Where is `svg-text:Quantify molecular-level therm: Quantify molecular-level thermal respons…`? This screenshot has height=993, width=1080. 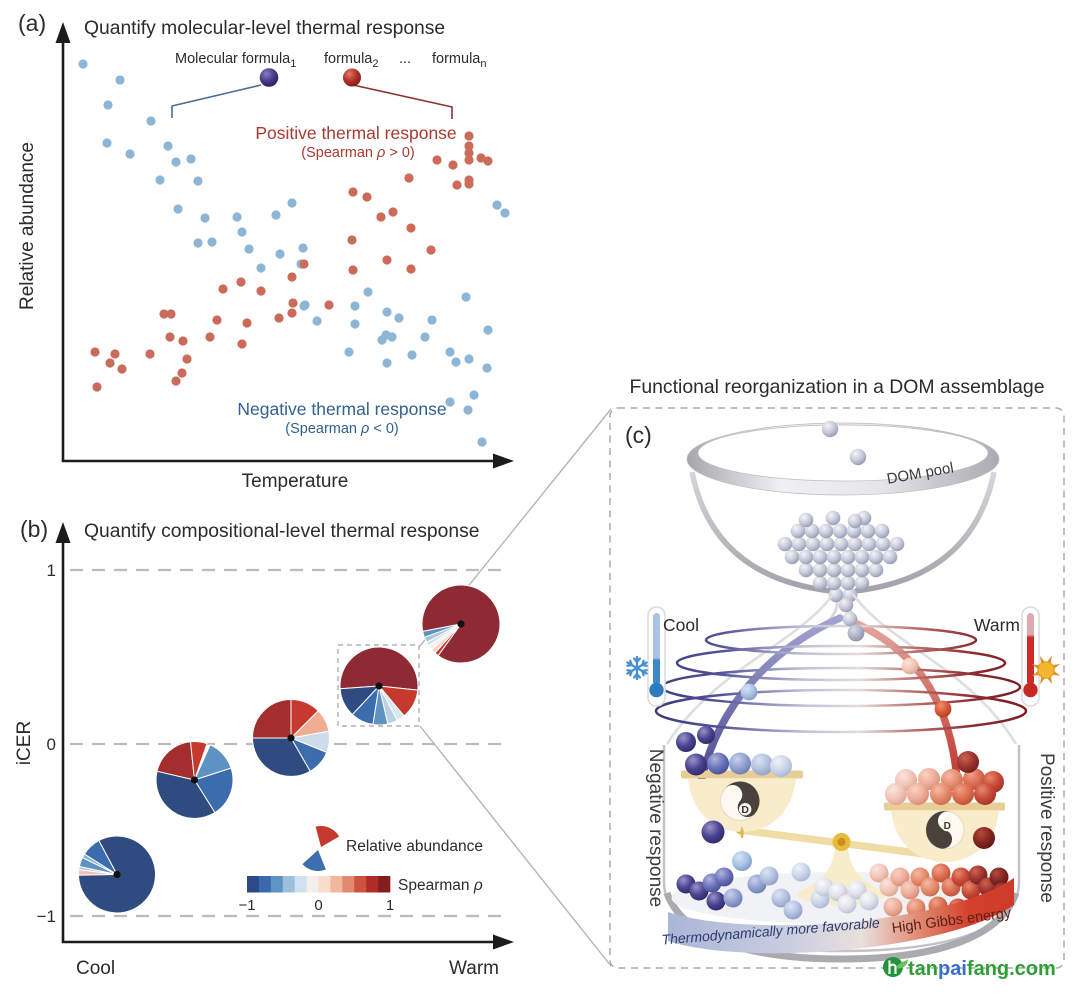 svg-text:Quantify molecular-level therm: Quantify molecular-level thermal respons… is located at coordinates (264, 28).